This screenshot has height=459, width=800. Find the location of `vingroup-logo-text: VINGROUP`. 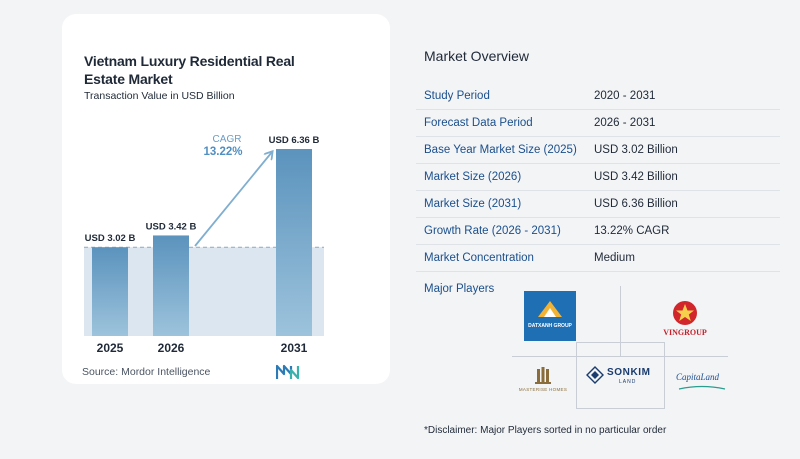

vingroup-logo-text: VINGROUP is located at coordinates (685, 332).